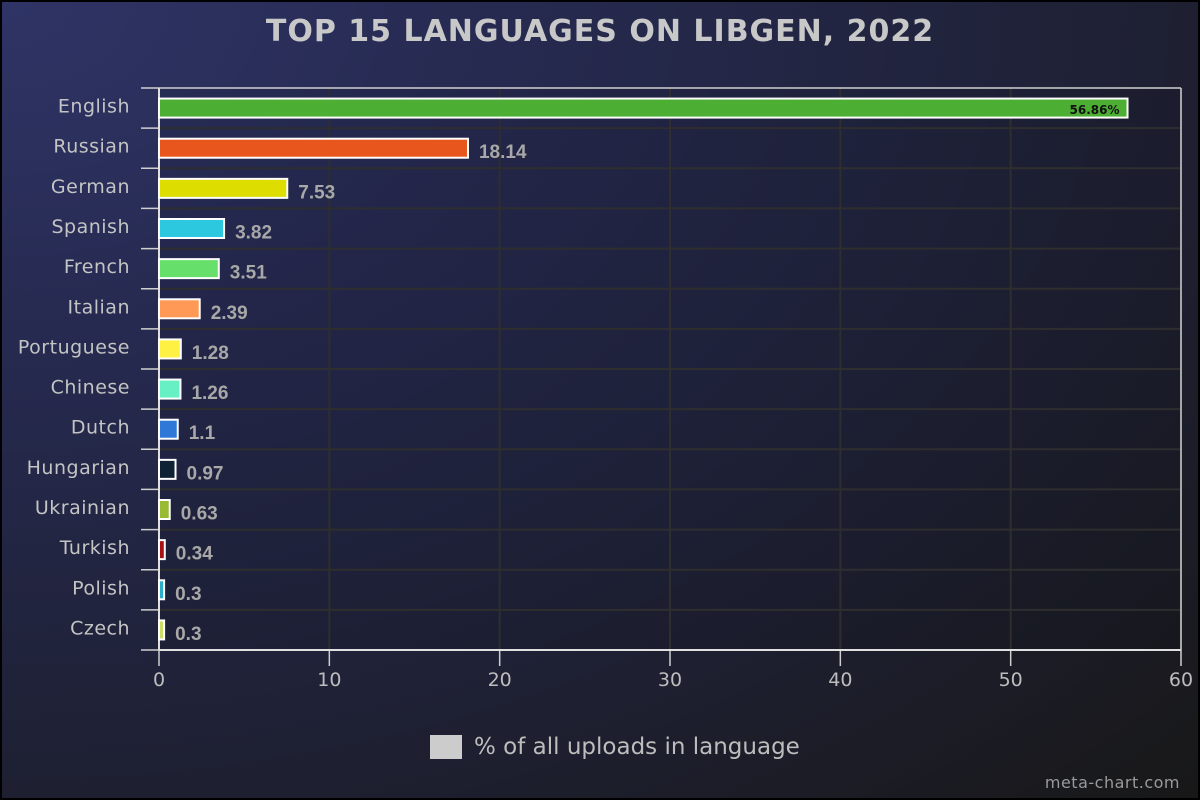 Image resolution: width=1200 pixels, height=800 pixels. I want to click on legend-swatch, so click(446, 747).